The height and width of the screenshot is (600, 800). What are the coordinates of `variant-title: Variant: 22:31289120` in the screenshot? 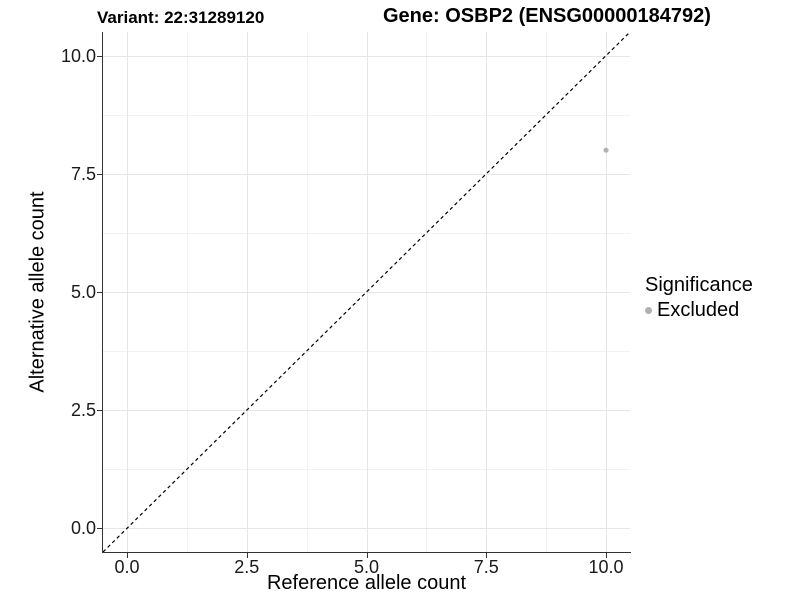 It's located at (181, 17).